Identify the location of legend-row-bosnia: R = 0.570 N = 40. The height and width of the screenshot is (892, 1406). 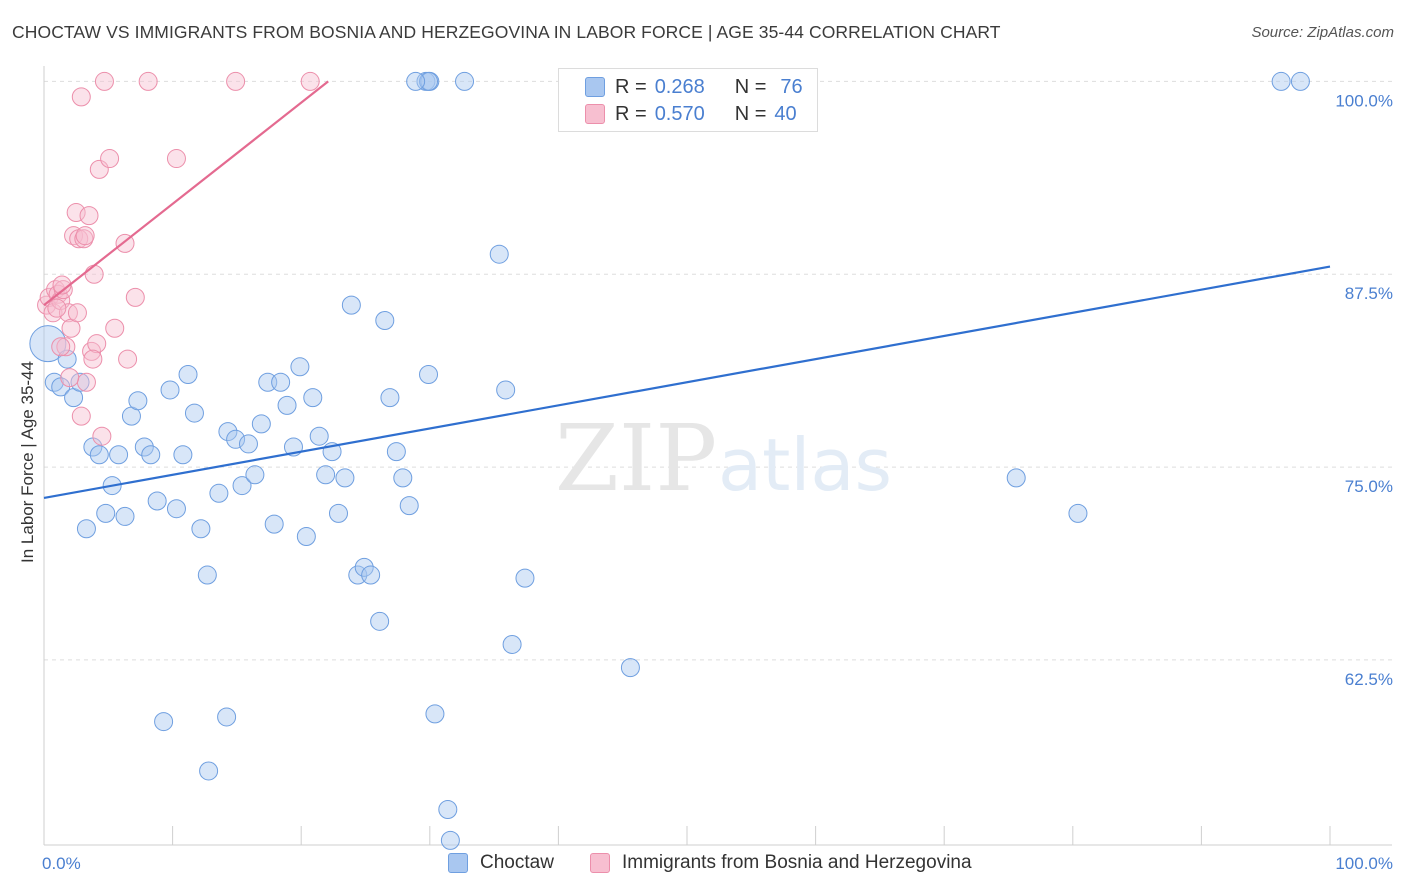
(691, 114).